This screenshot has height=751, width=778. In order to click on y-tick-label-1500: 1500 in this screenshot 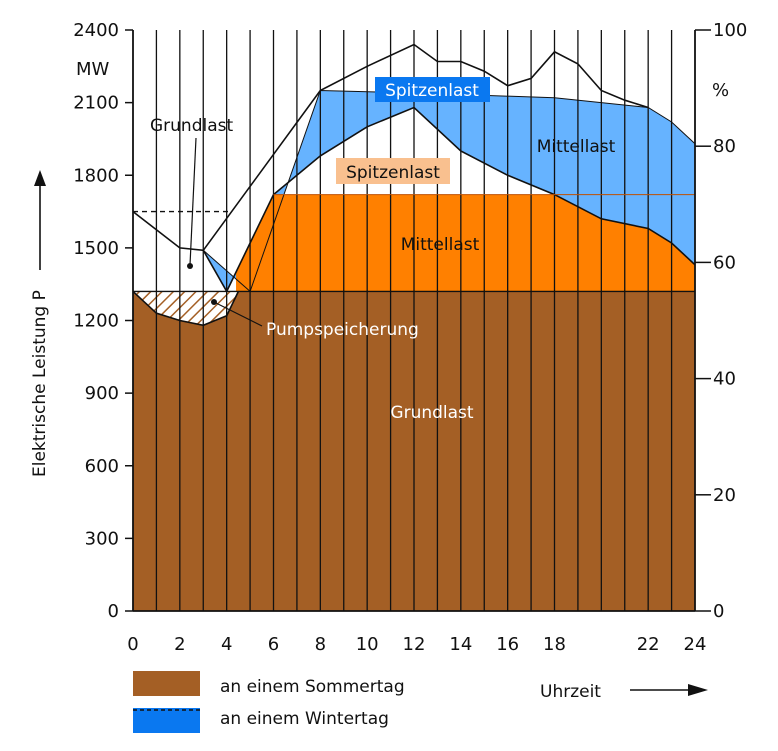, I will do `click(96, 248)`.